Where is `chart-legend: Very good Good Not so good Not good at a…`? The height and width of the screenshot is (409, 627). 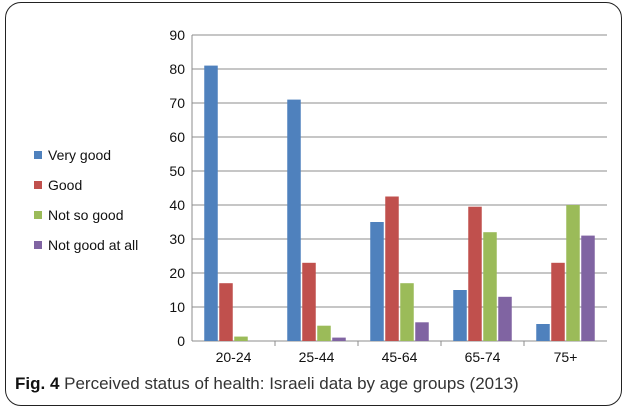
chart-legend: Very good Good Not so good Not good at a… is located at coordinates (86, 200).